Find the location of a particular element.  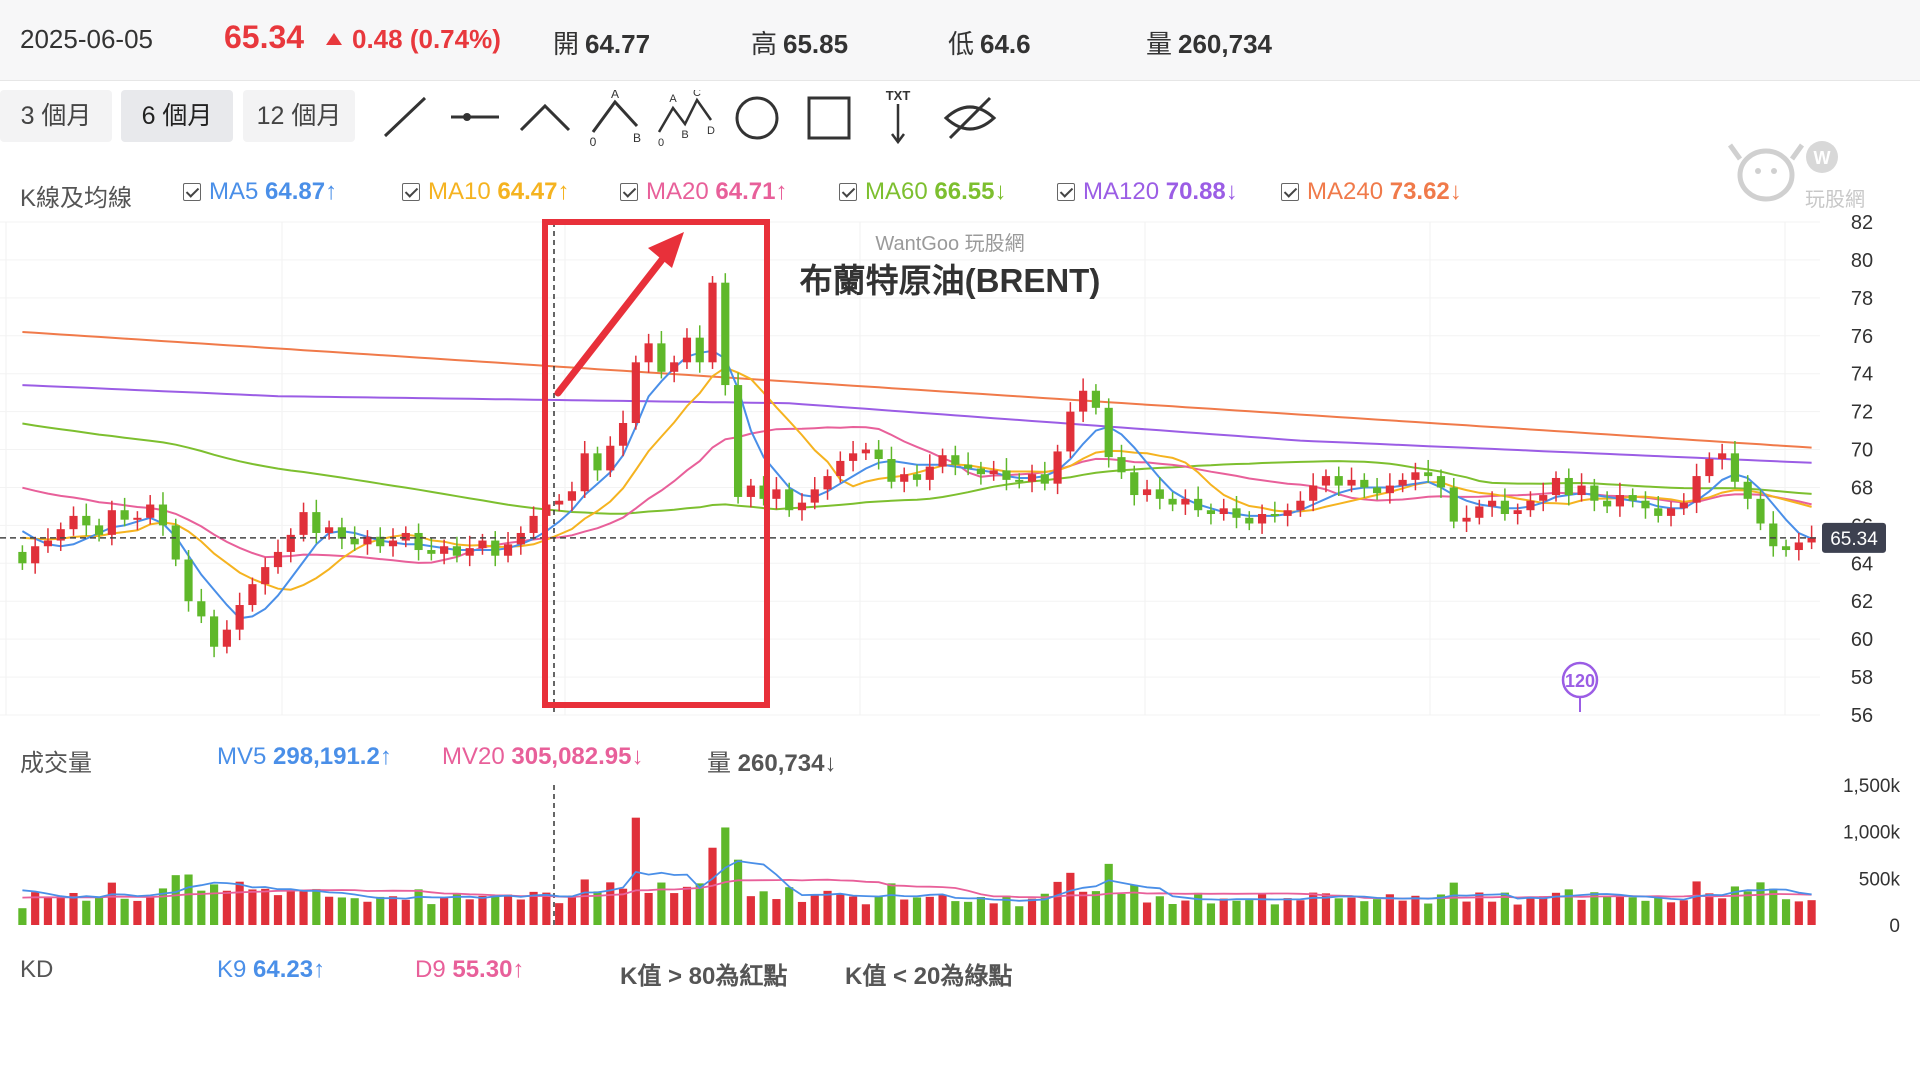

circle-icon is located at coordinates (757, 118).